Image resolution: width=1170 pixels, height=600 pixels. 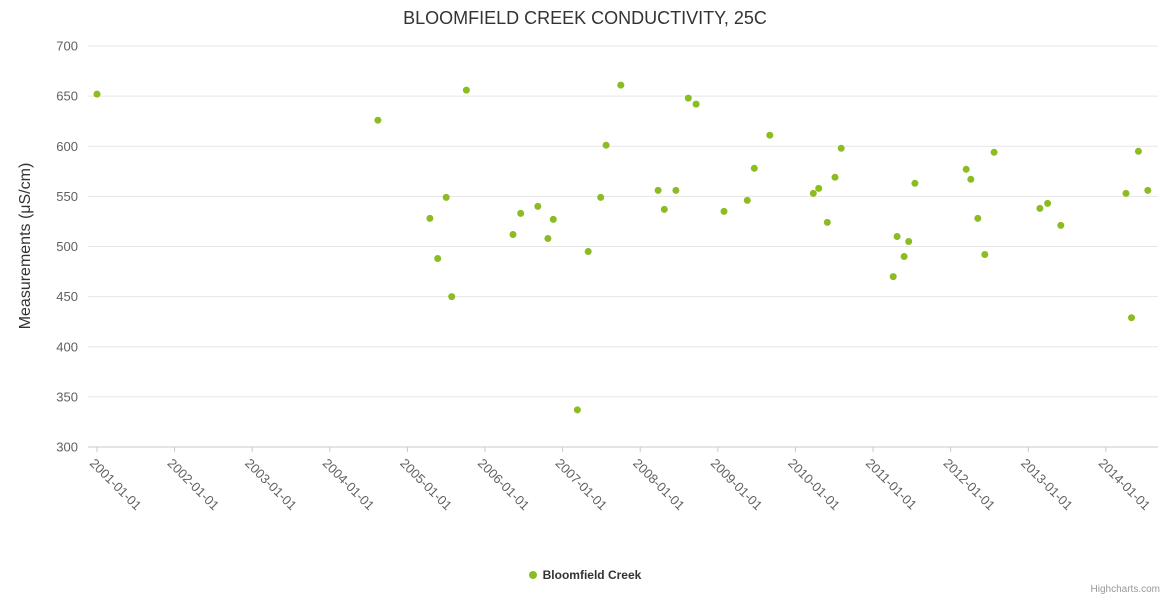 I want to click on legend-series-label: Bloomfield Creek, so click(x=592, y=575).